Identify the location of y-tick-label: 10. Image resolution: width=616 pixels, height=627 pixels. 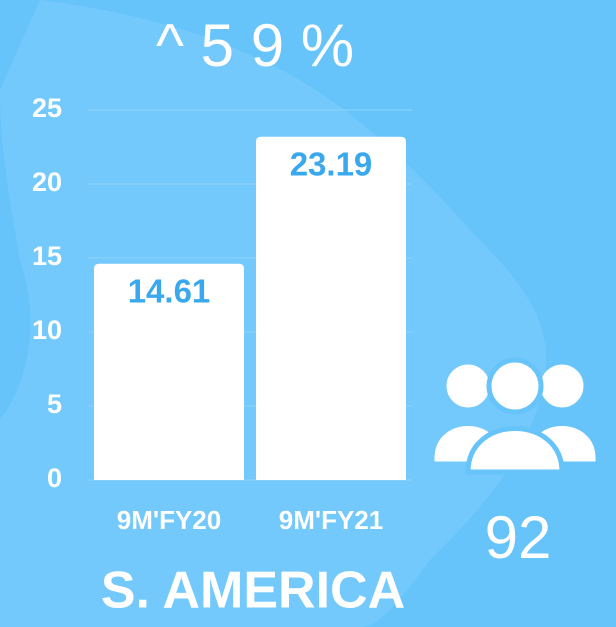
(47, 330).